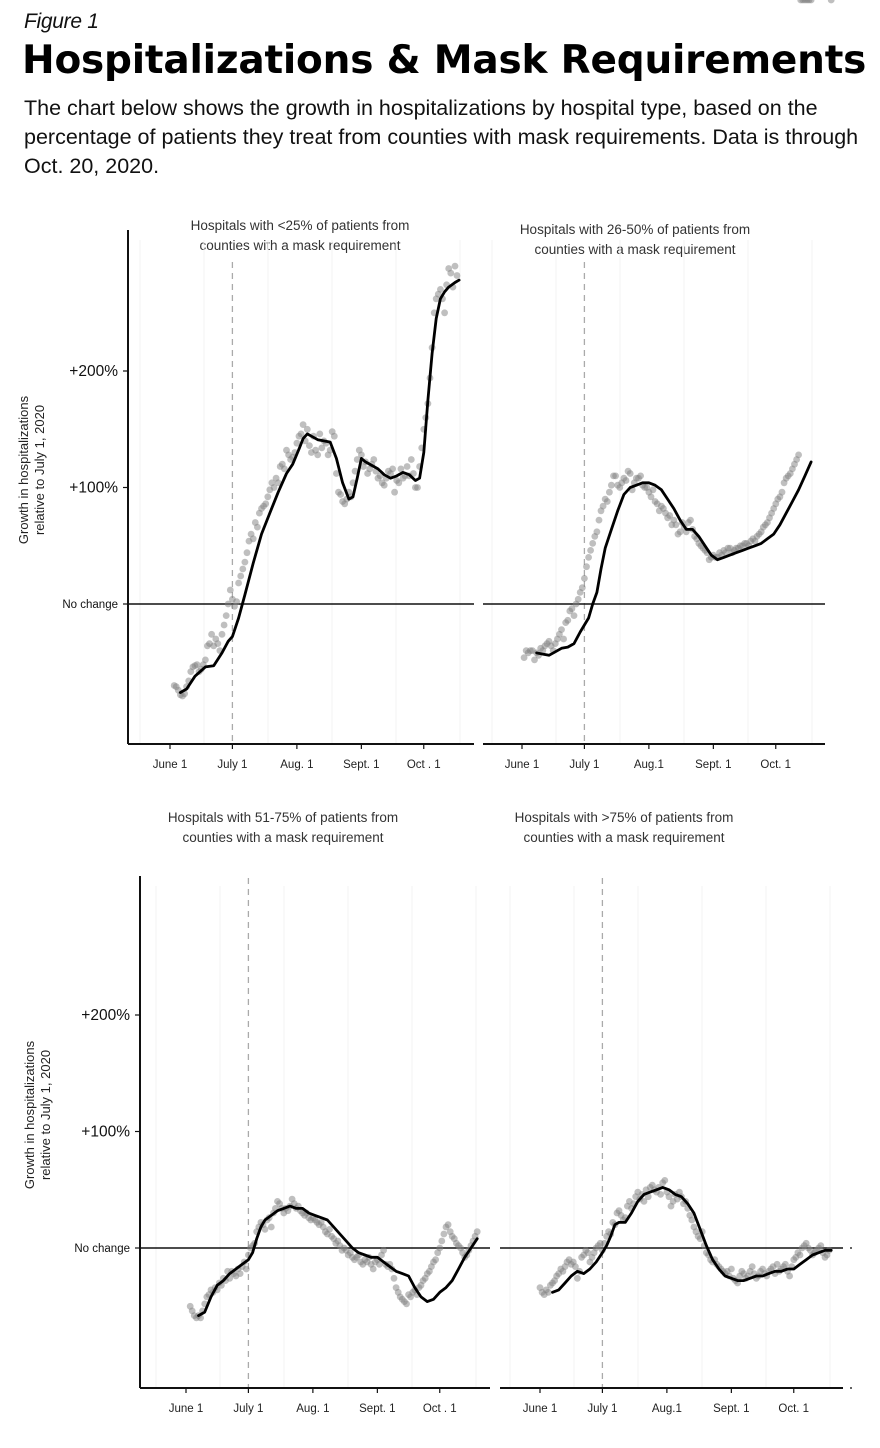 Image resolution: width=880 pixels, height=1448 pixels. I want to click on x-tick-label: Oct. 1, so click(793, 1409).